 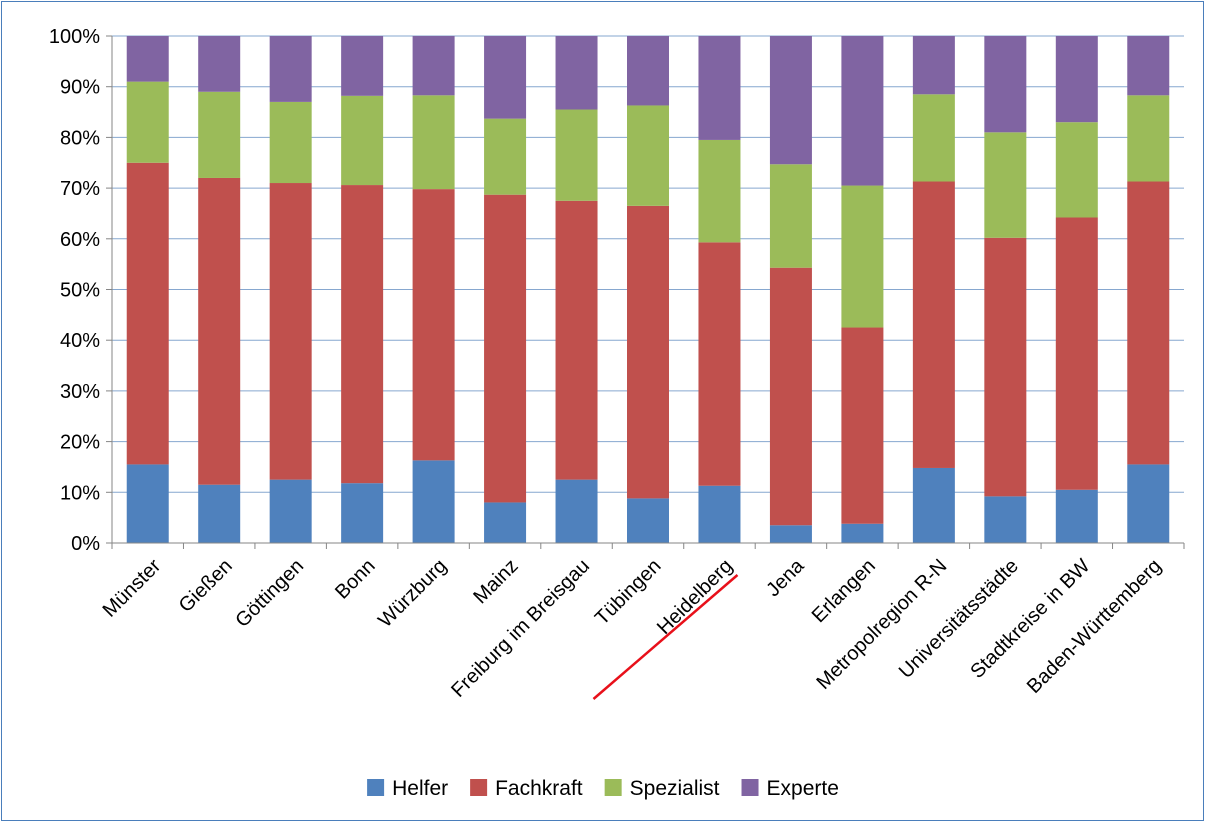 What do you see at coordinates (1030, 619) in the screenshot?
I see `x-tick-label: Stadtkreise in BW` at bounding box center [1030, 619].